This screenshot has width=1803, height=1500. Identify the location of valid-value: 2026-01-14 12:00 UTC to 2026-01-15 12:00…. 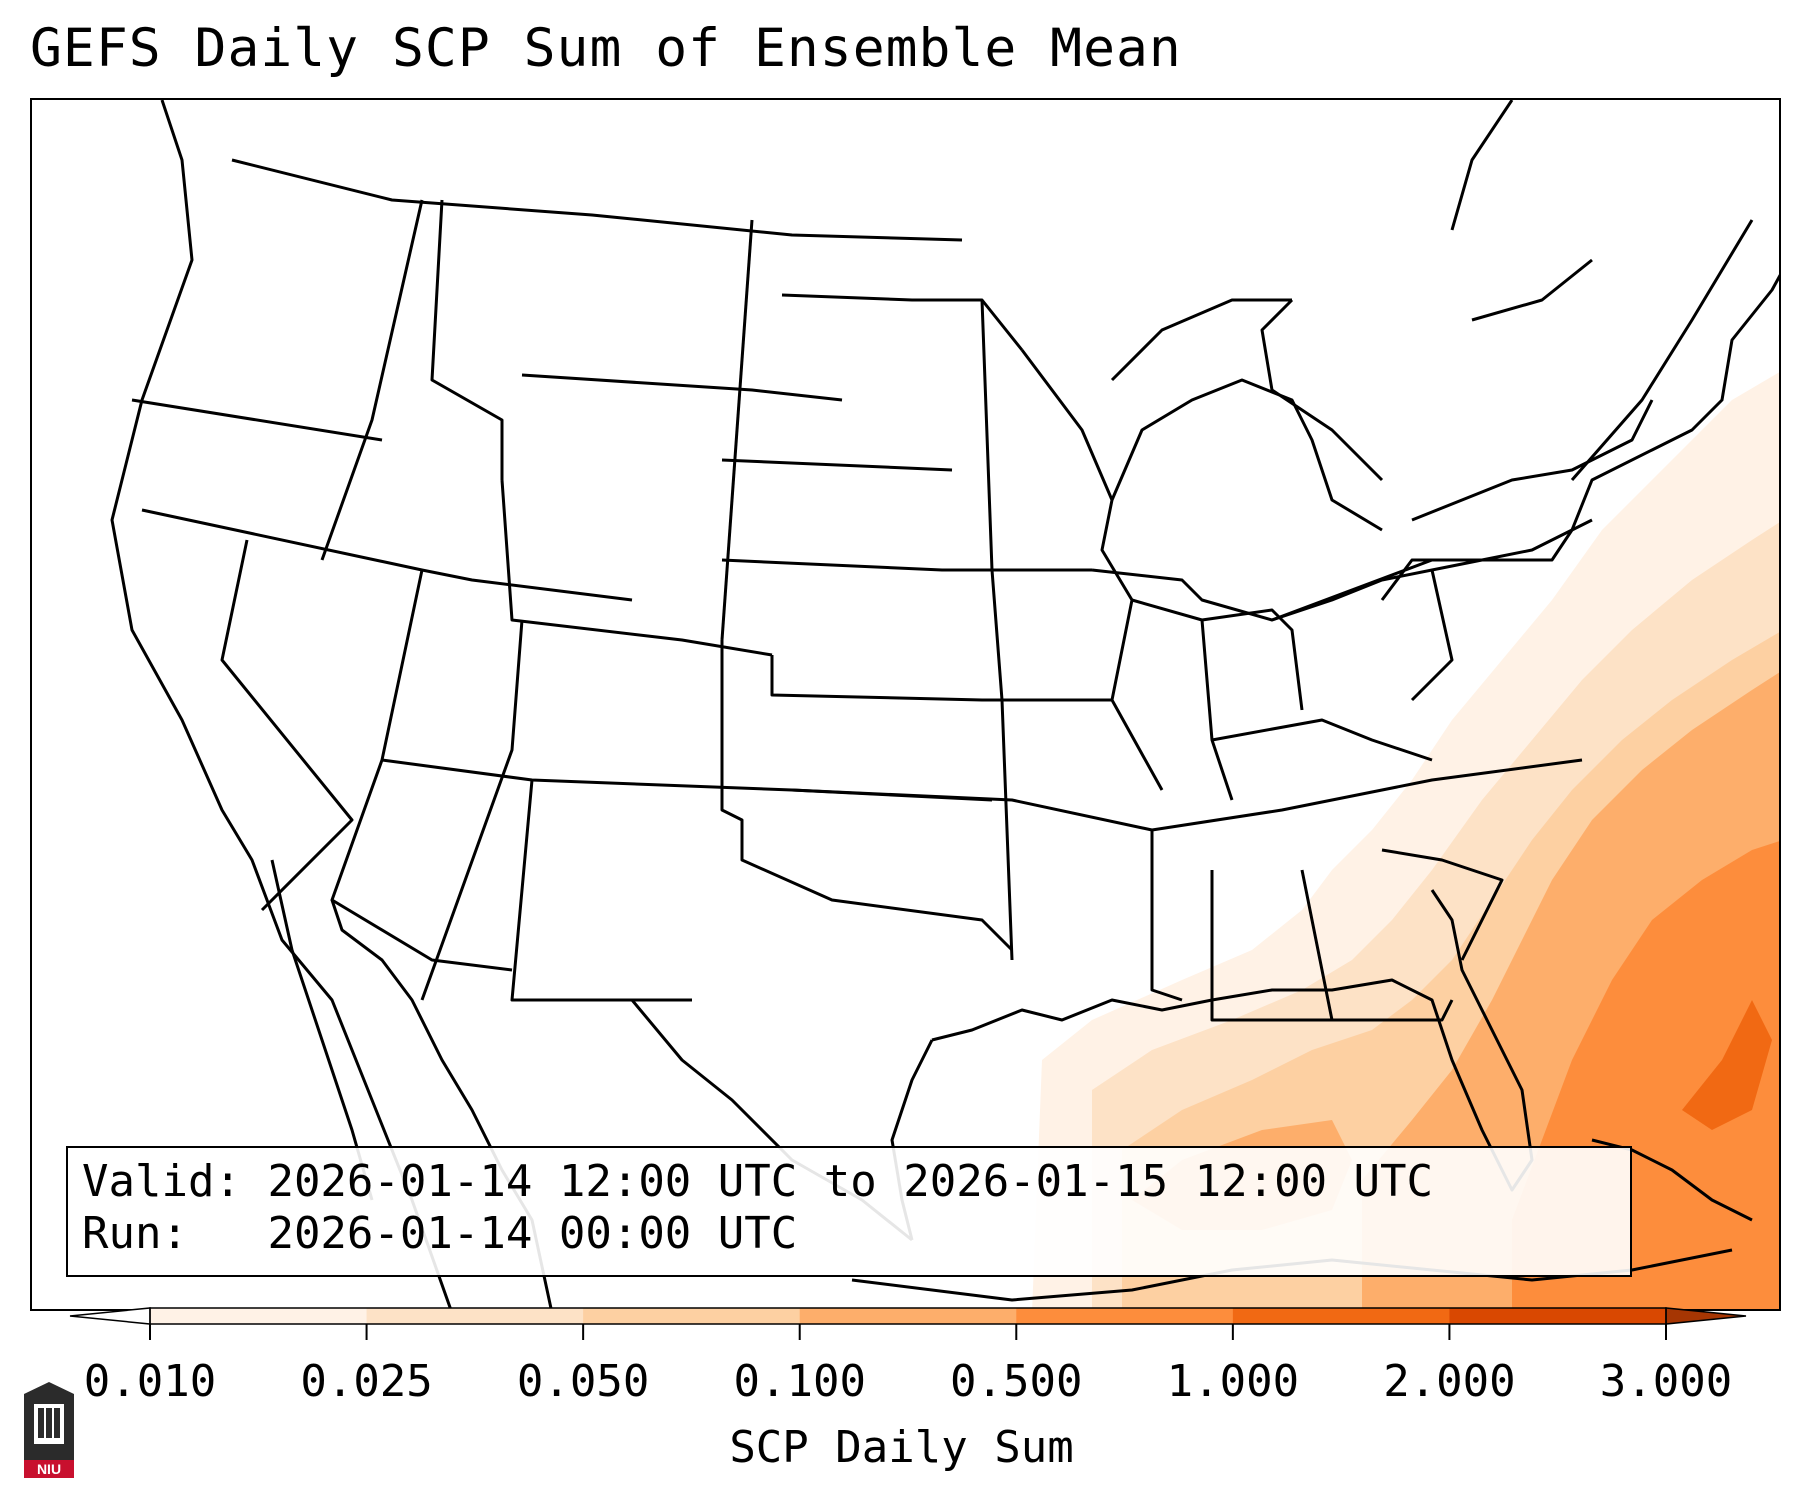
(850, 1181).